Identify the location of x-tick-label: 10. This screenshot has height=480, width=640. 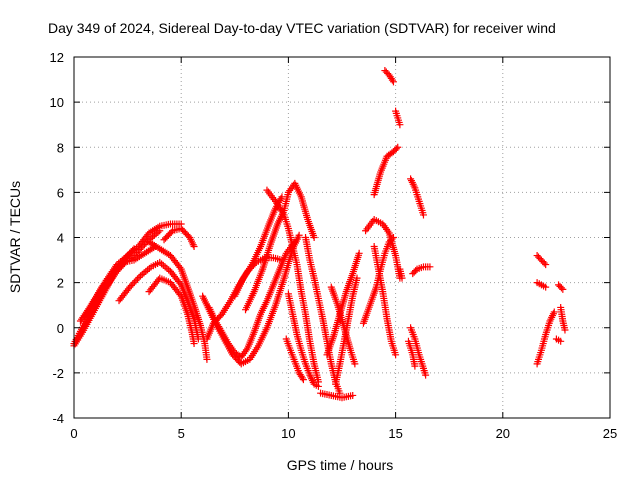
(288, 433).